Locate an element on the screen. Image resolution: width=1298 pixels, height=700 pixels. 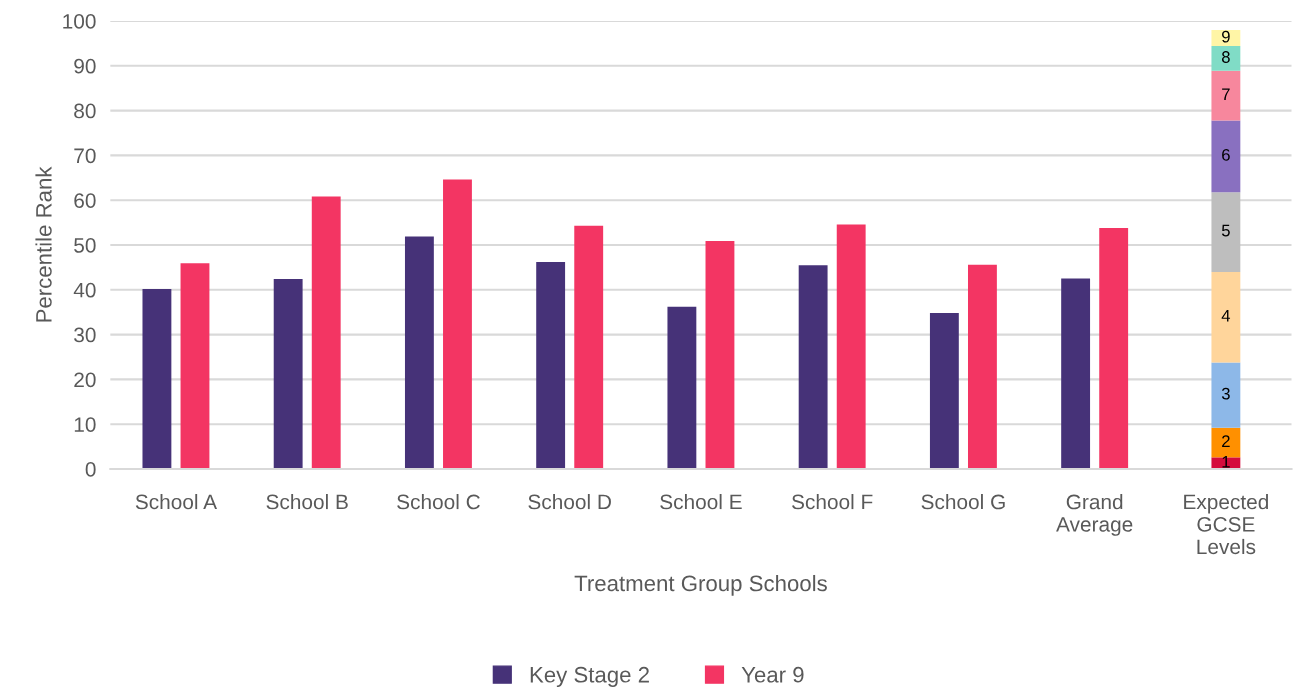
series-label: 7 is located at coordinates (1226, 94).